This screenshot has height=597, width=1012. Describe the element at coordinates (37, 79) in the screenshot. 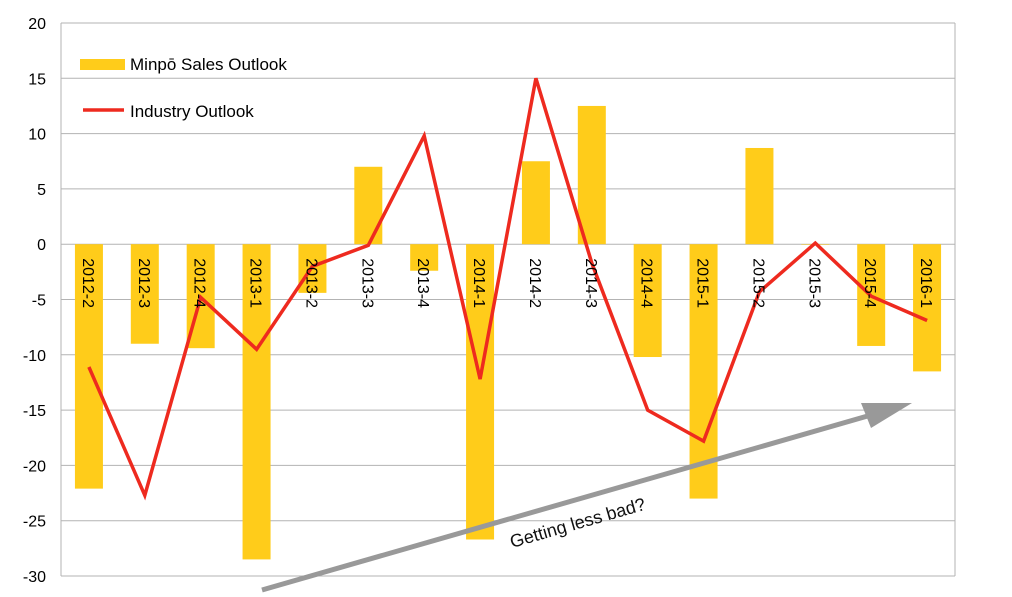

I see `y-tick-label: 15` at that location.